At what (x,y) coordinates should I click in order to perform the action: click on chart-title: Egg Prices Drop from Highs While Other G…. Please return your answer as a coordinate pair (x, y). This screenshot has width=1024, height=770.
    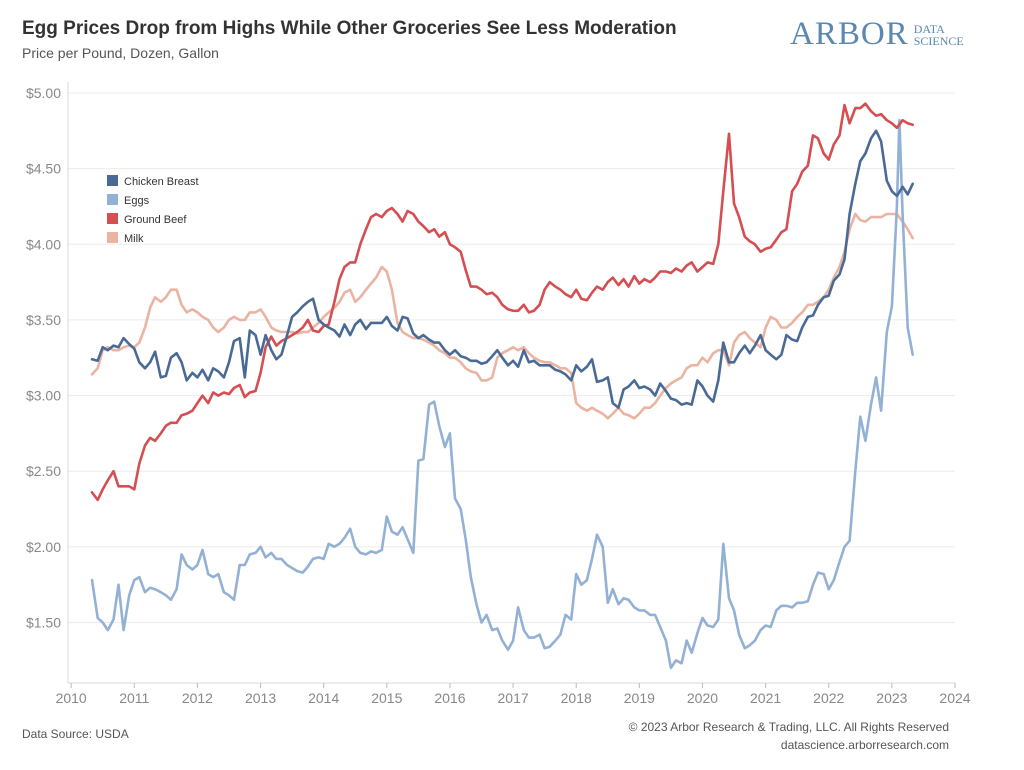
    Looking at the image, I should click on (349, 28).